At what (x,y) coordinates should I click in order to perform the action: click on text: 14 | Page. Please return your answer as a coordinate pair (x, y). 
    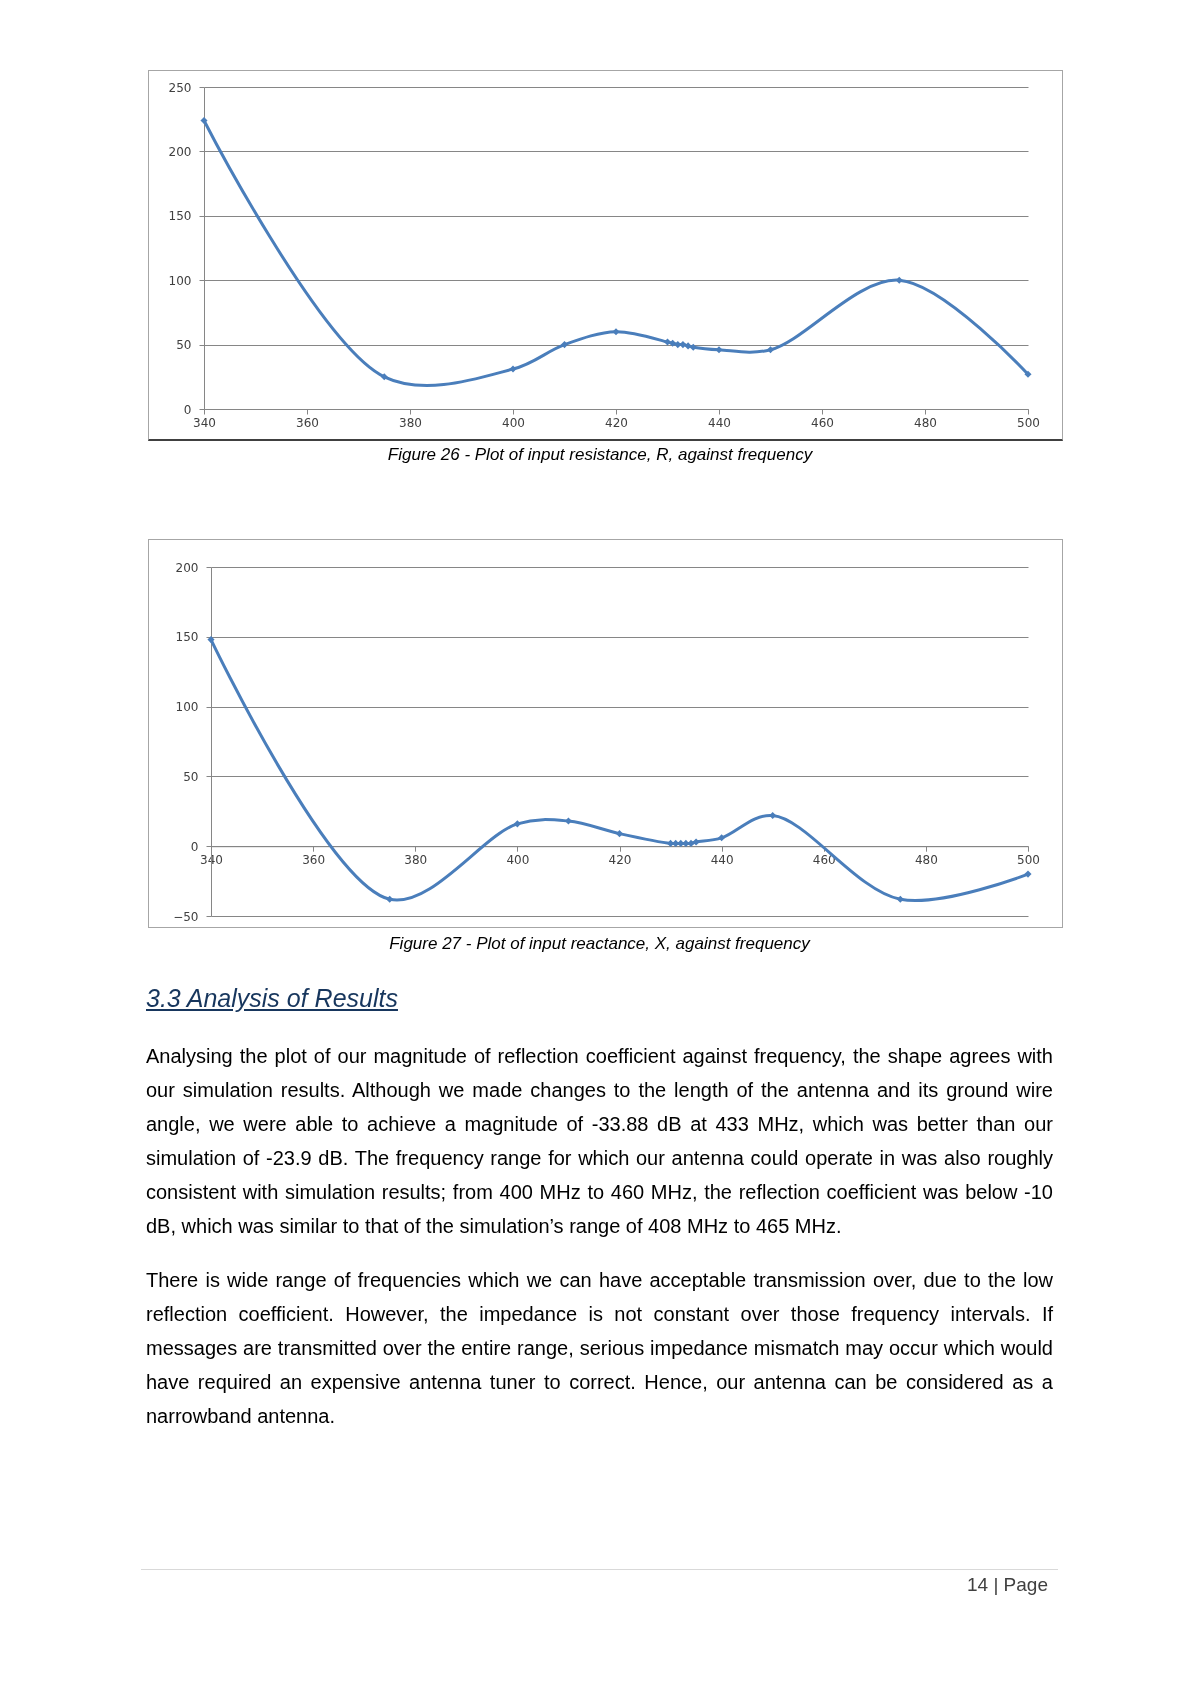
    Looking at the image, I should click on (1007, 1585).